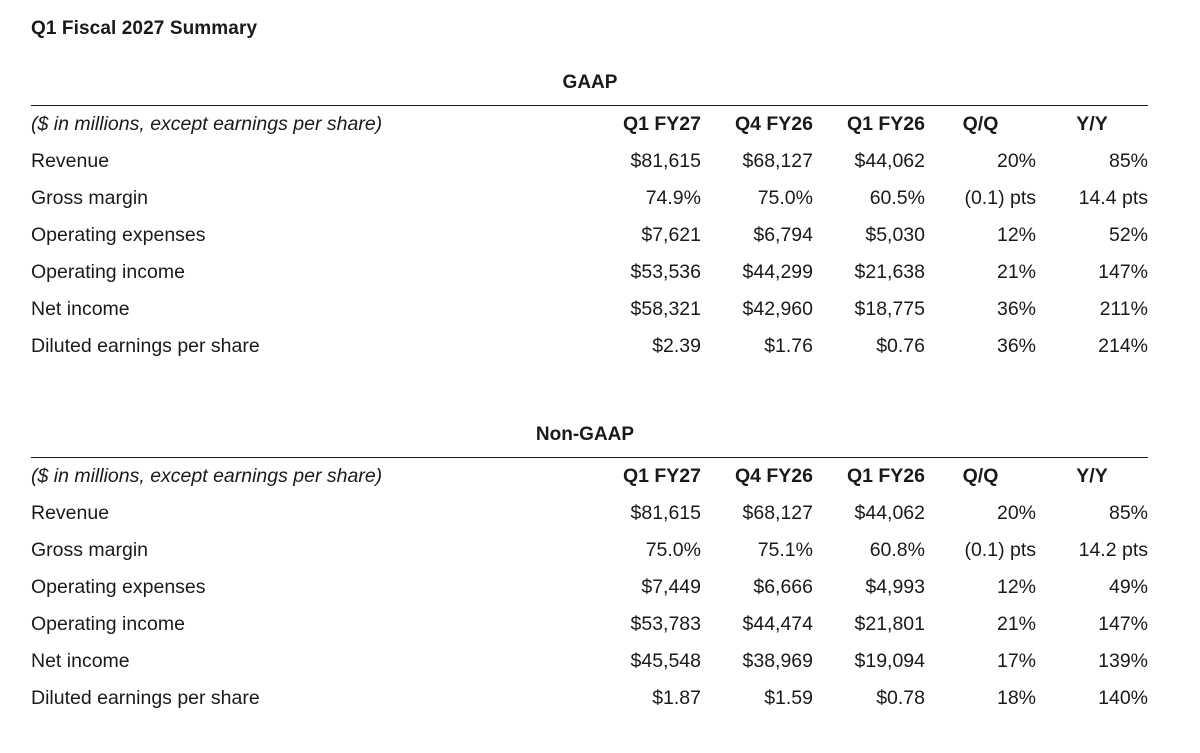 This screenshot has height=753, width=1200. What do you see at coordinates (778, 661) in the screenshot?
I see `table-cell: $38,969` at bounding box center [778, 661].